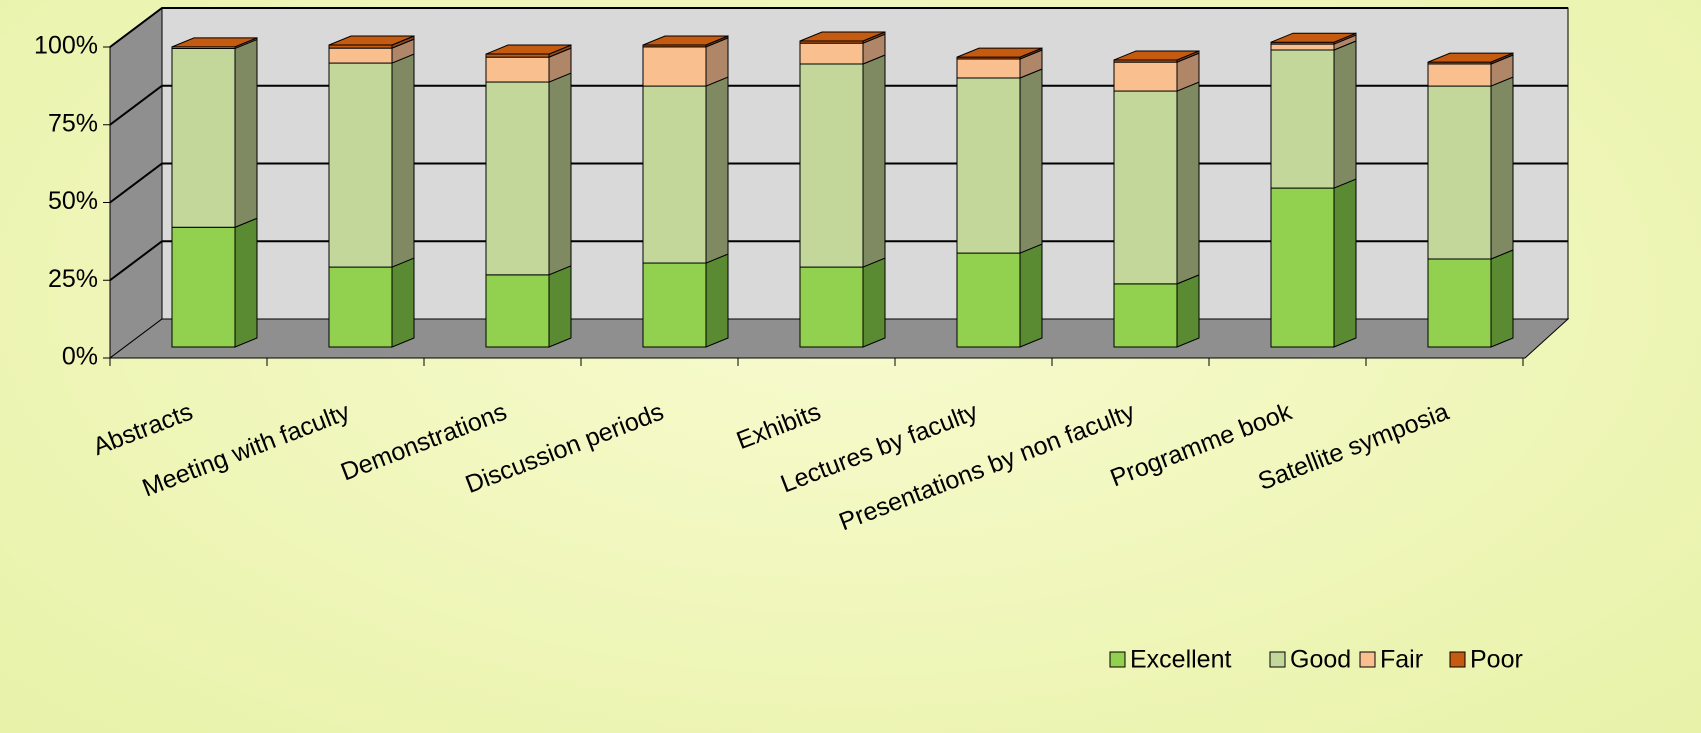 The width and height of the screenshot is (1701, 733). What do you see at coordinates (987, 466) in the screenshot?
I see `x-tick-label: Presentations by non faculty` at bounding box center [987, 466].